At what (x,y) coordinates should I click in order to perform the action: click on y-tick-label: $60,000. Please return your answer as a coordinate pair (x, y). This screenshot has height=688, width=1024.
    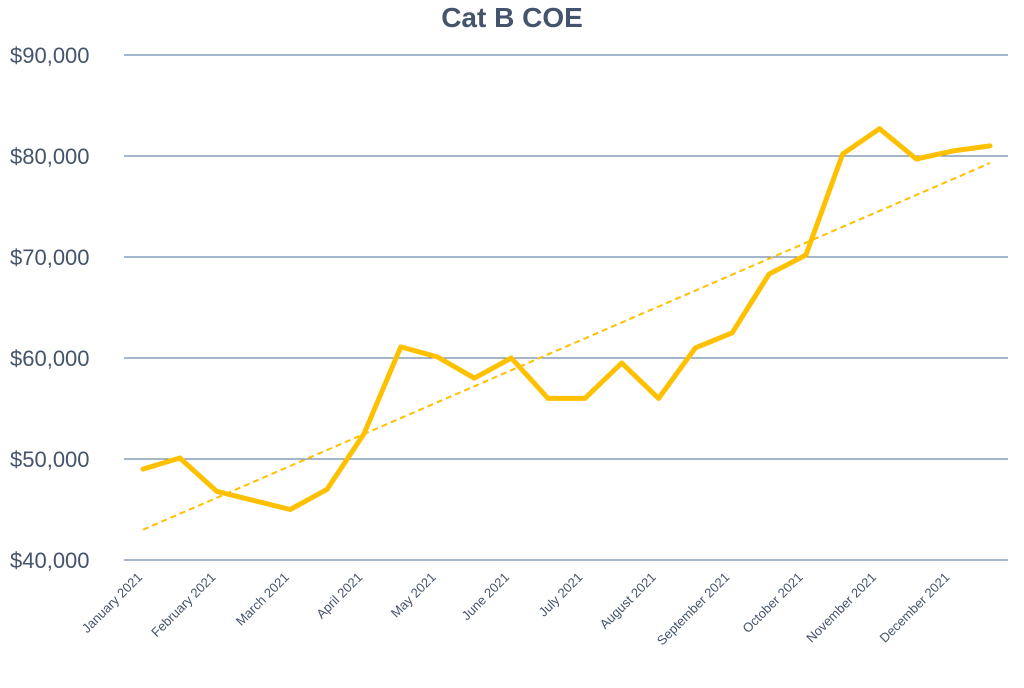
    Looking at the image, I should click on (50, 358).